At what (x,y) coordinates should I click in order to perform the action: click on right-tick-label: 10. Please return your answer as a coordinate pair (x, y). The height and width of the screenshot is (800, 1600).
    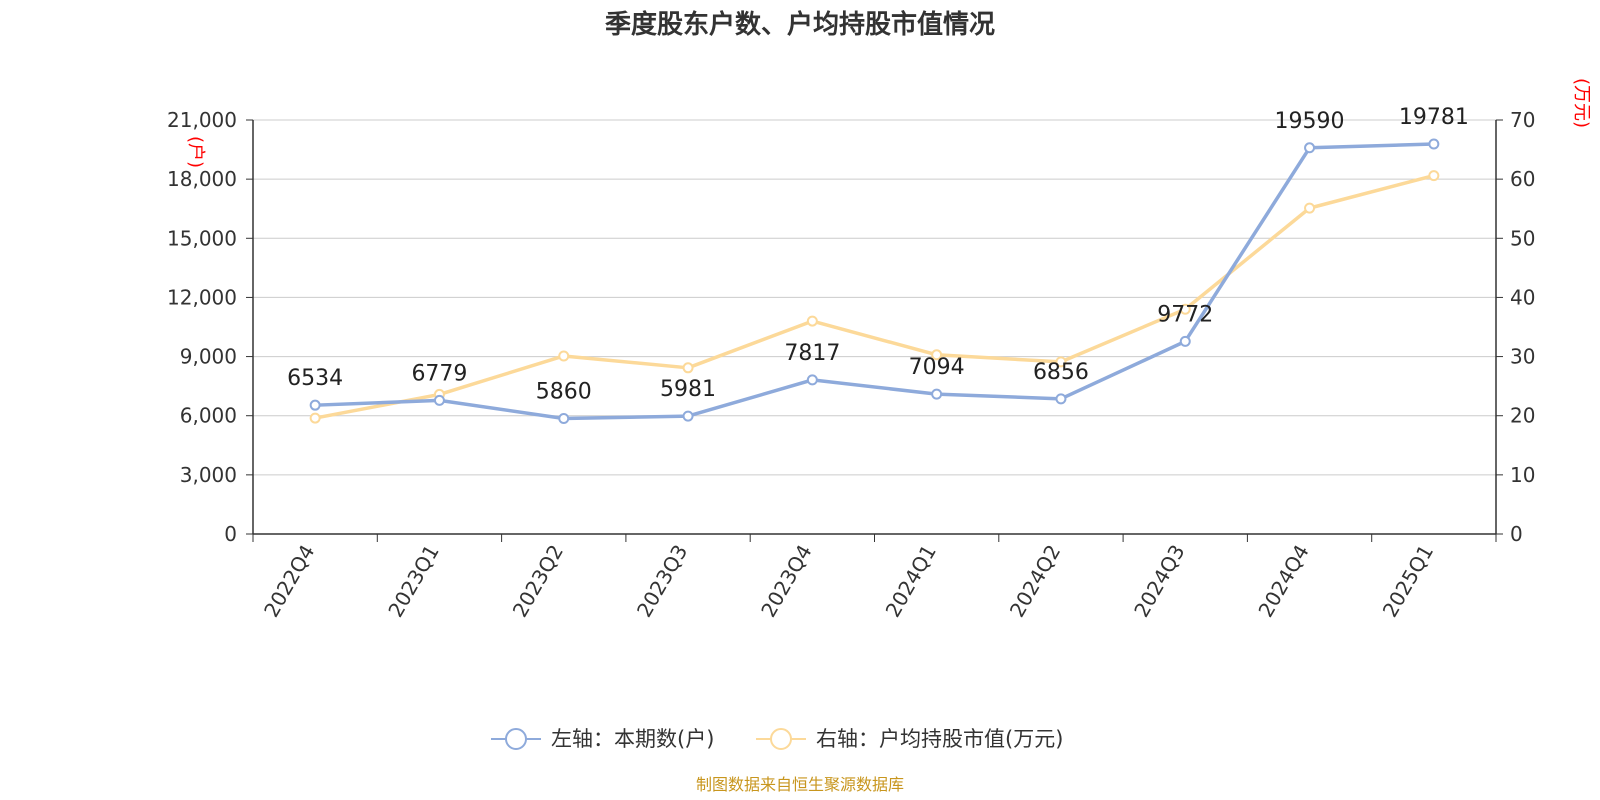
    Looking at the image, I should click on (1522, 475).